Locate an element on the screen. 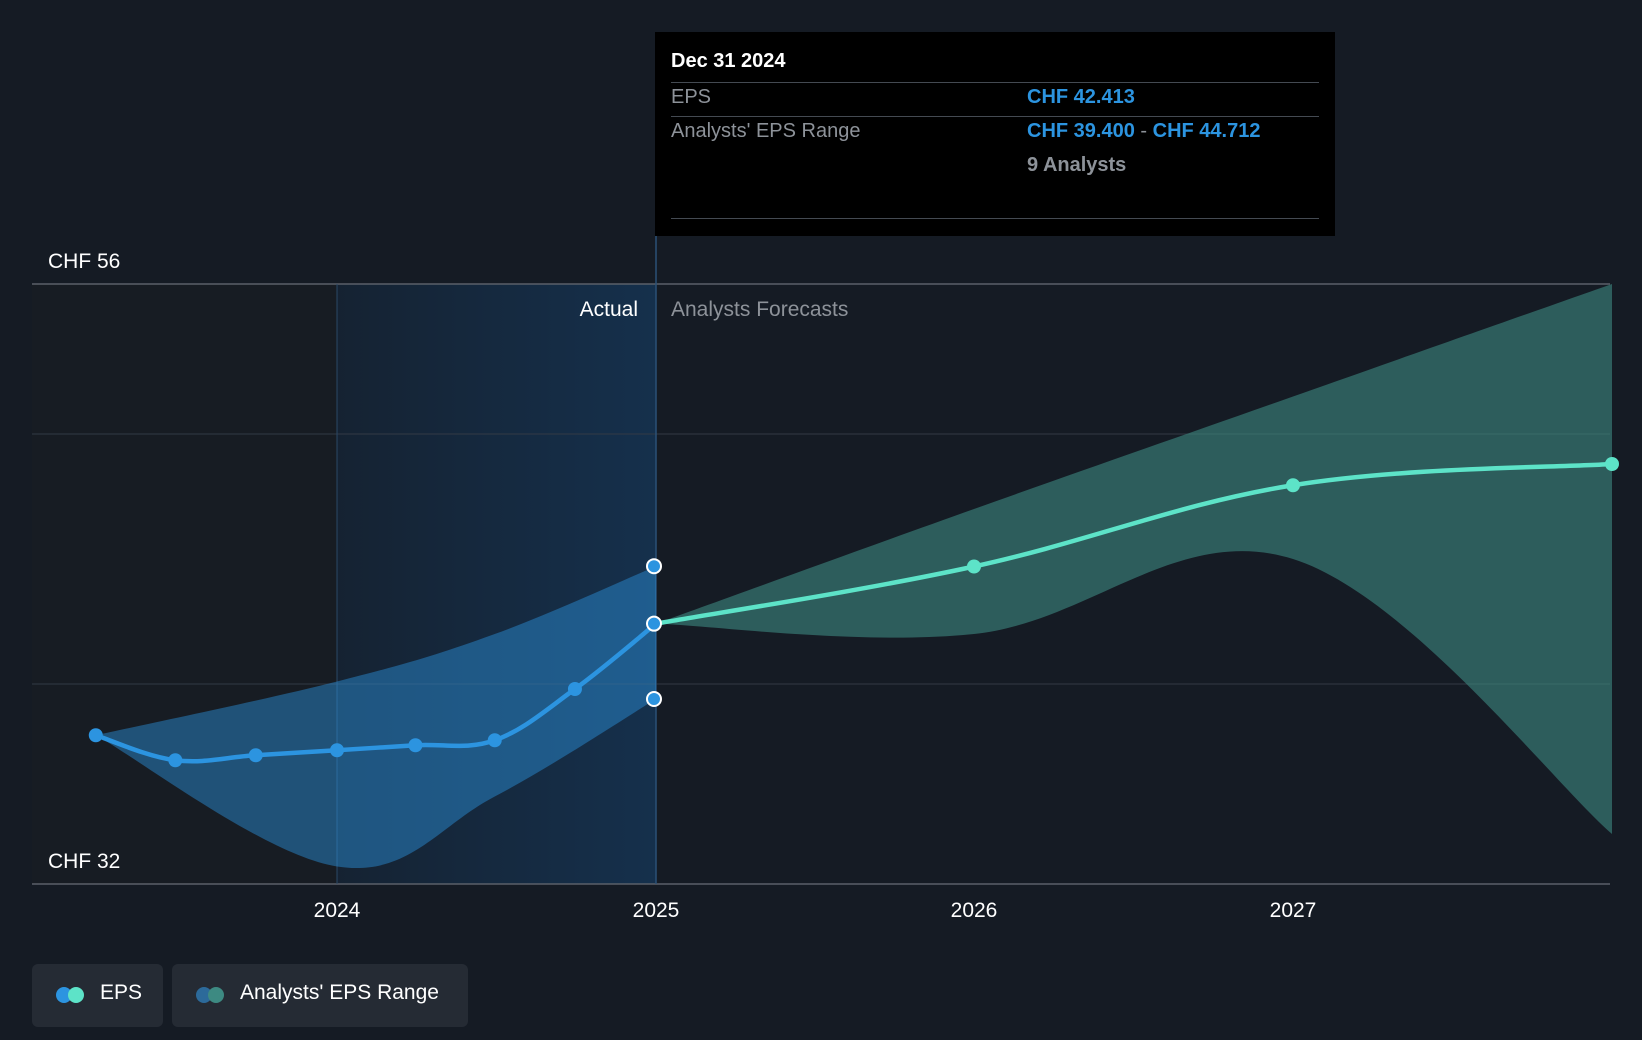 This screenshot has height=1040, width=1642. legend-item-range: Analysts' EPS Range is located at coordinates (320, 995).